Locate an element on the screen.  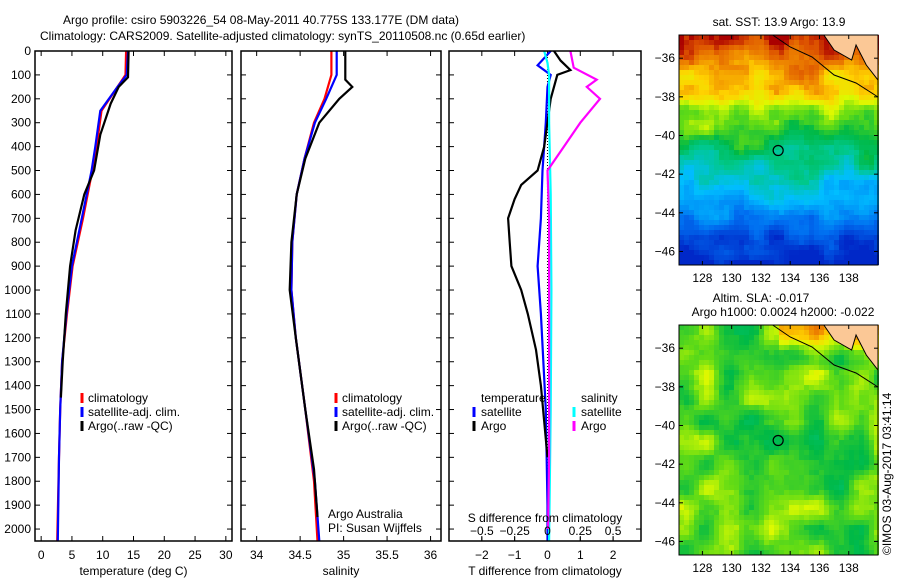
x-tick-label: 30 is located at coordinates (226, 555).